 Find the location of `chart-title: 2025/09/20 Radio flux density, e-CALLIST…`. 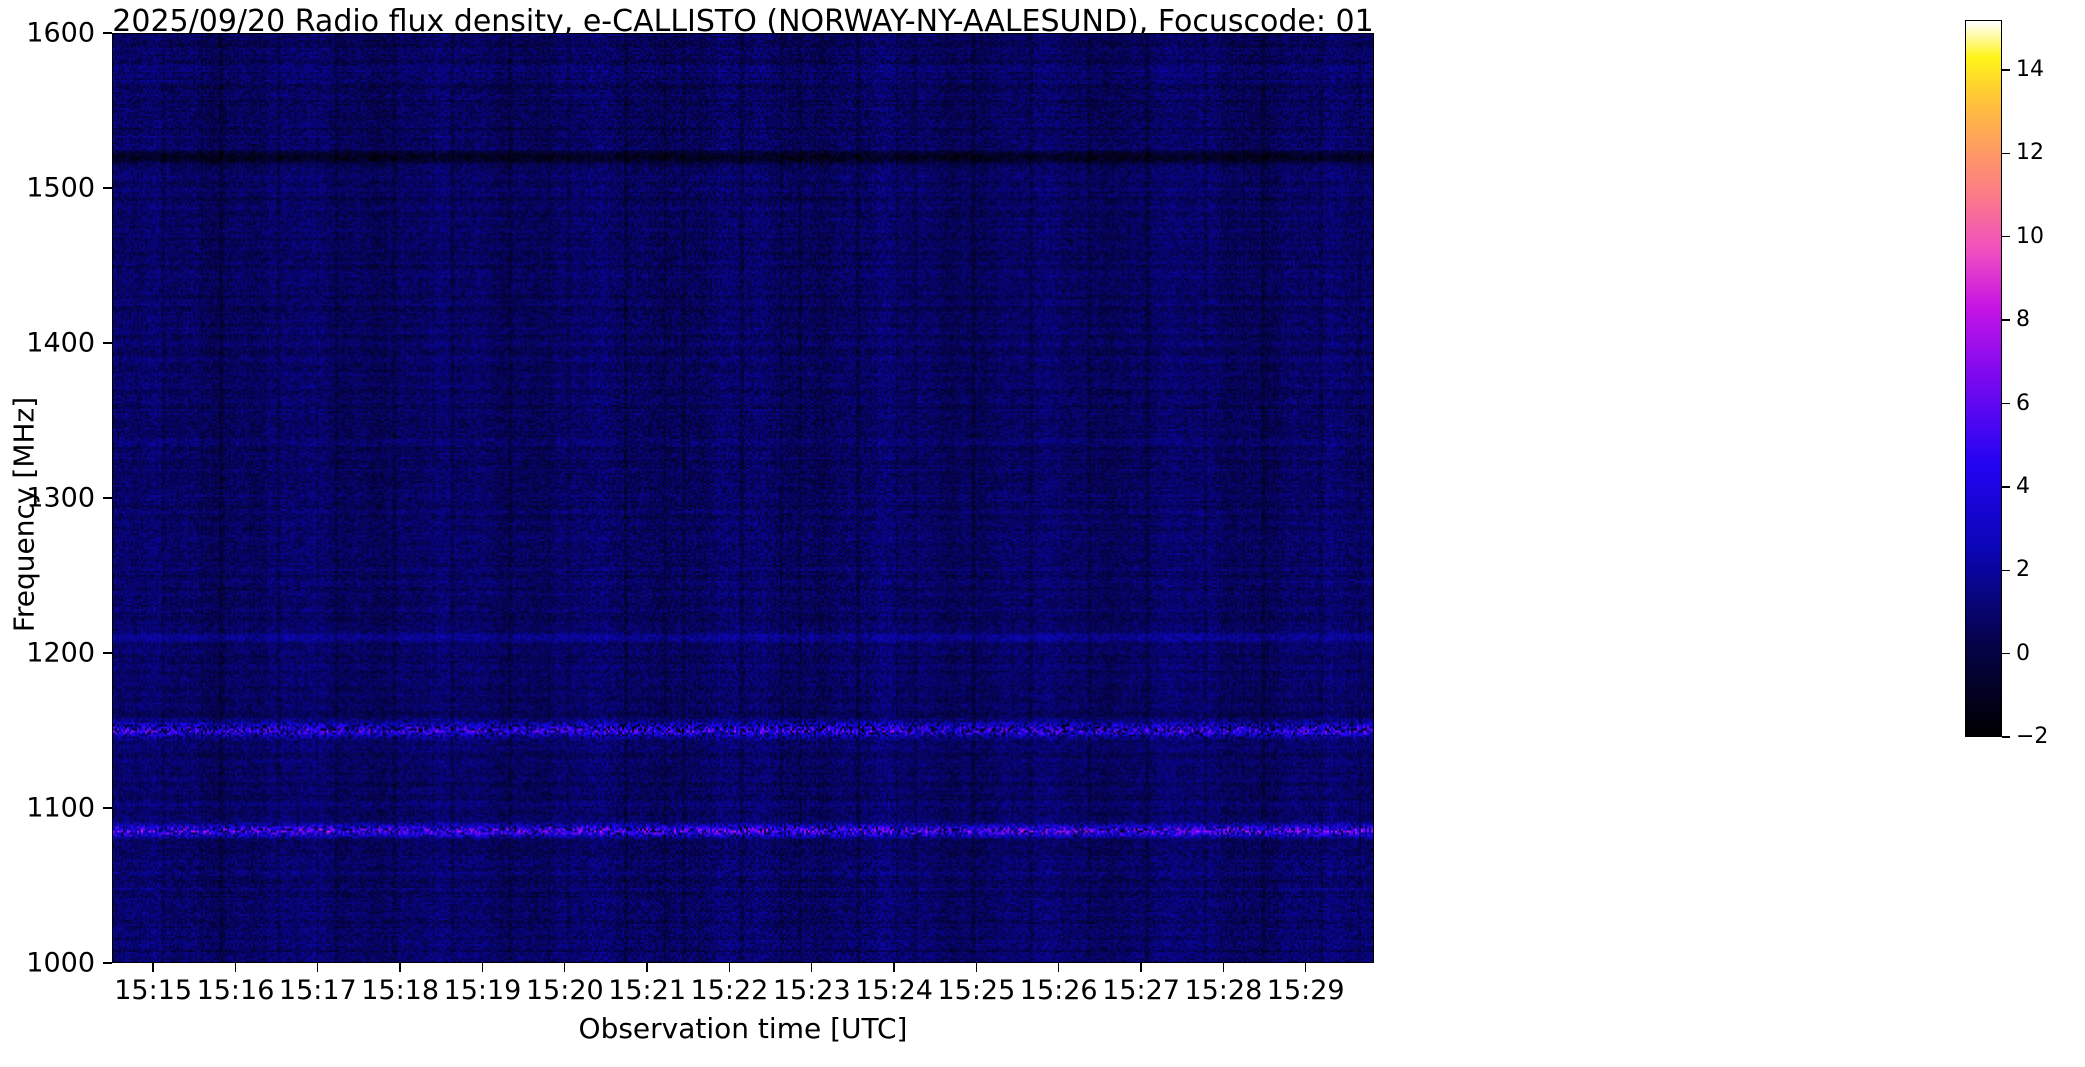

chart-title: 2025/09/20 Radio flux density, e-CALLIST… is located at coordinates (743, 21).